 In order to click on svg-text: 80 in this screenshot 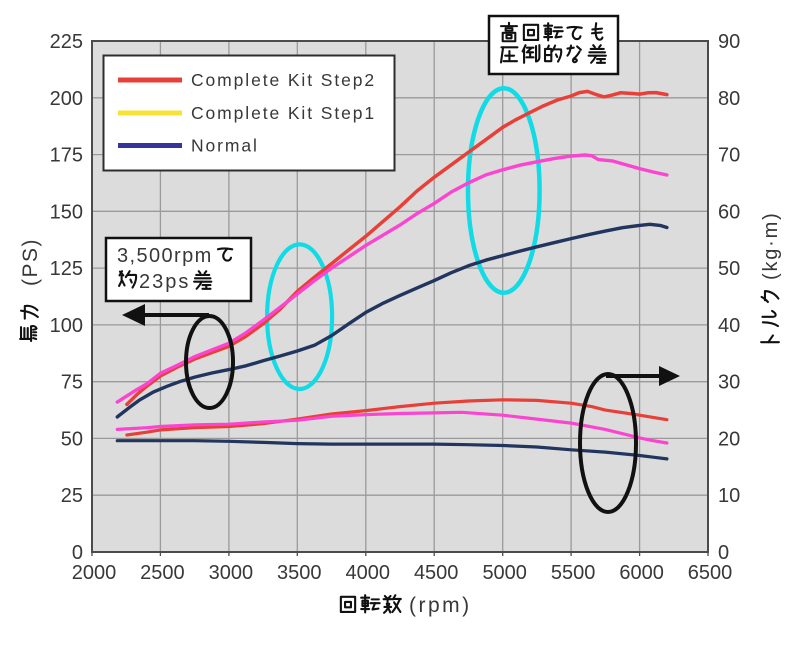, I will do `click(729, 99)`.